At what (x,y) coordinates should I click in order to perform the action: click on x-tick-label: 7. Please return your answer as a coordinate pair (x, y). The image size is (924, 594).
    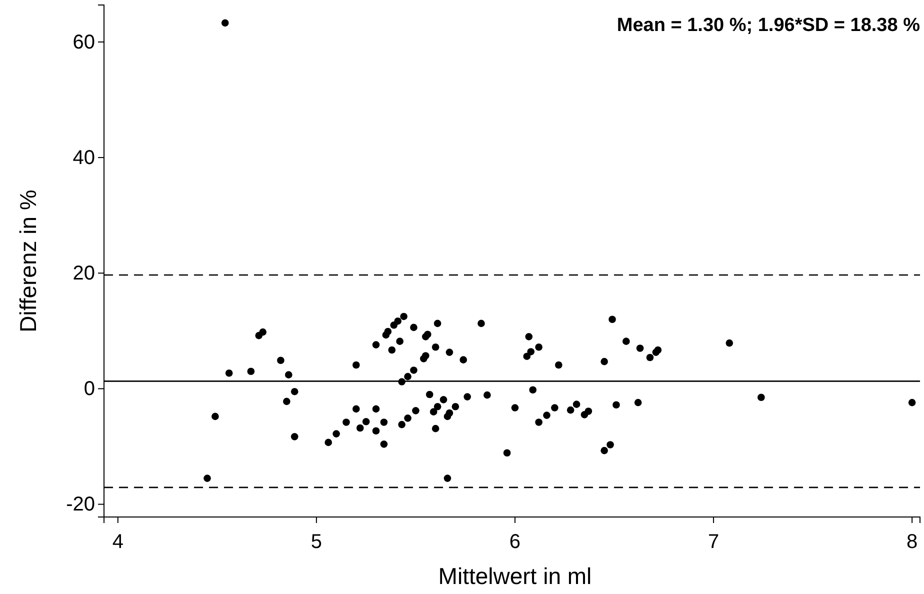
    Looking at the image, I should click on (714, 542).